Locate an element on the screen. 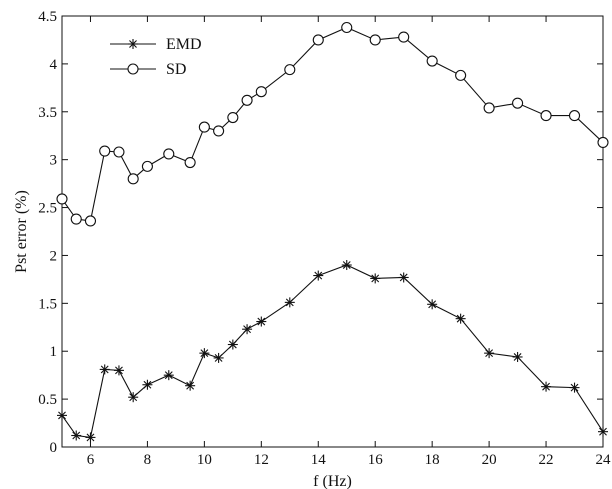 The image size is (612, 489). x-tick-label: 22 is located at coordinates (546, 460).